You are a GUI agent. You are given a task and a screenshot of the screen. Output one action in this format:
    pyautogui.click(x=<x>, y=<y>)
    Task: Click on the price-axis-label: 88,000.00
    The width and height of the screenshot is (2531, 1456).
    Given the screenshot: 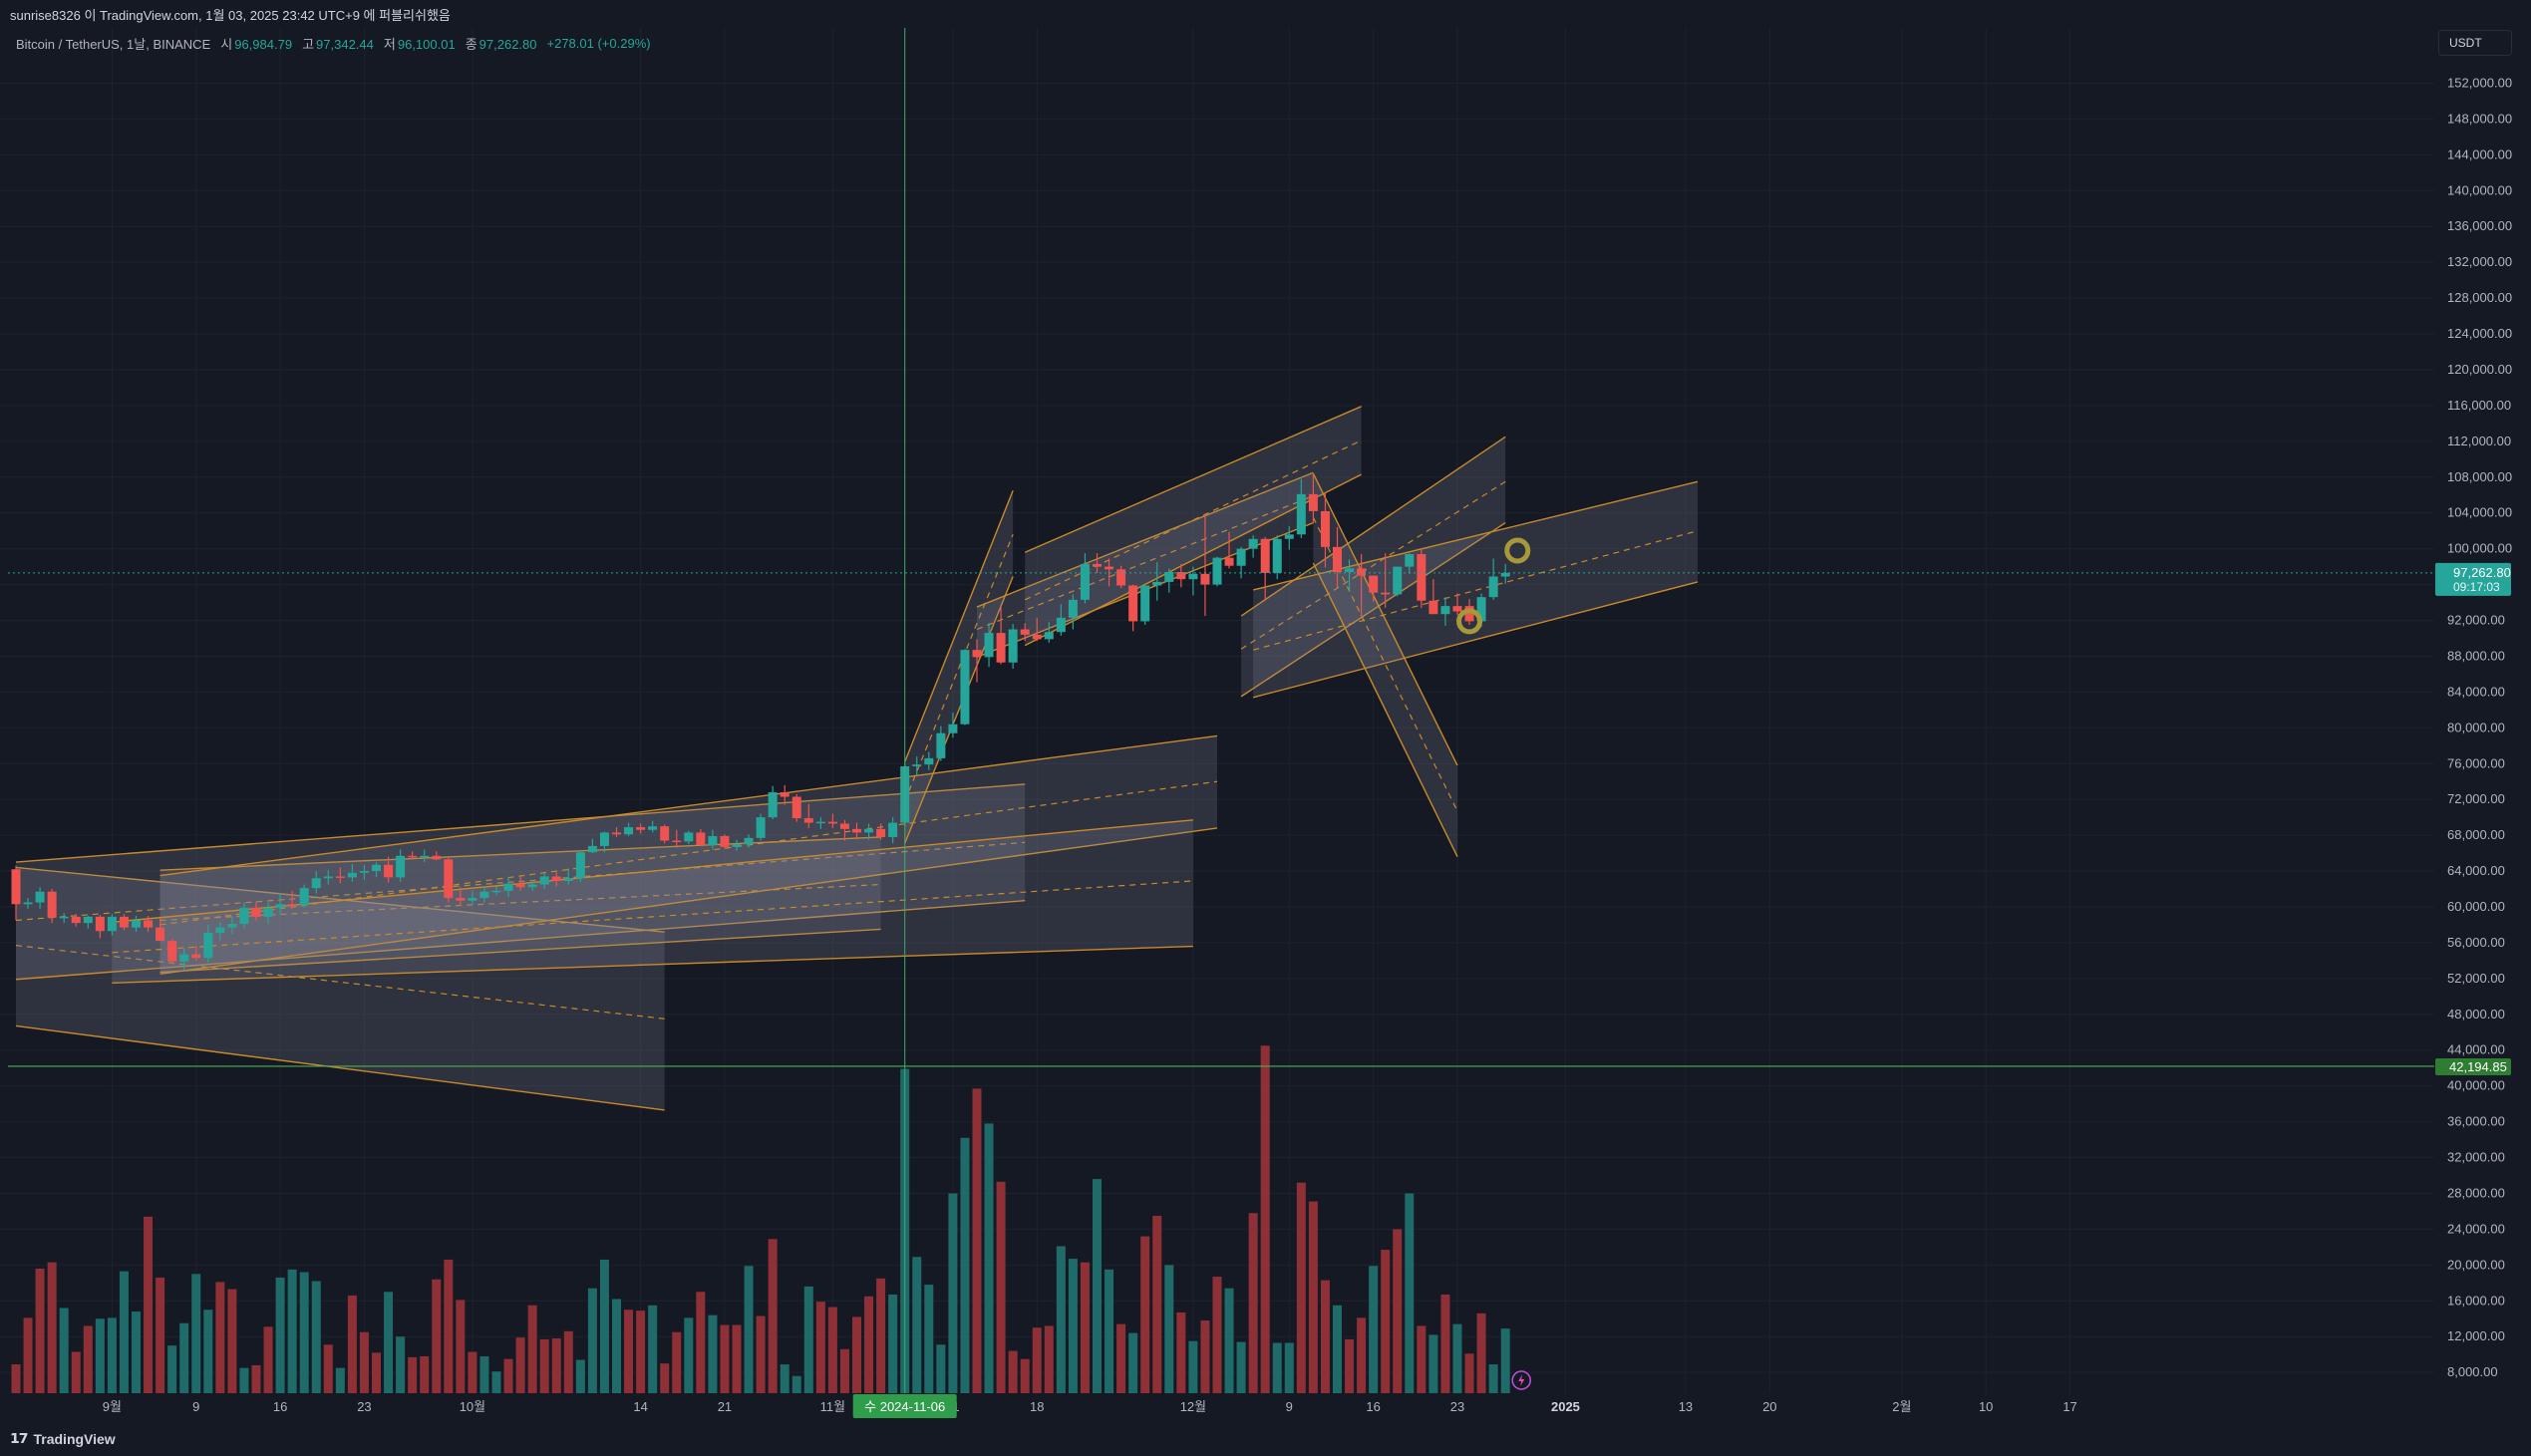 What is the action you would take?
    pyautogui.click(x=2476, y=655)
    